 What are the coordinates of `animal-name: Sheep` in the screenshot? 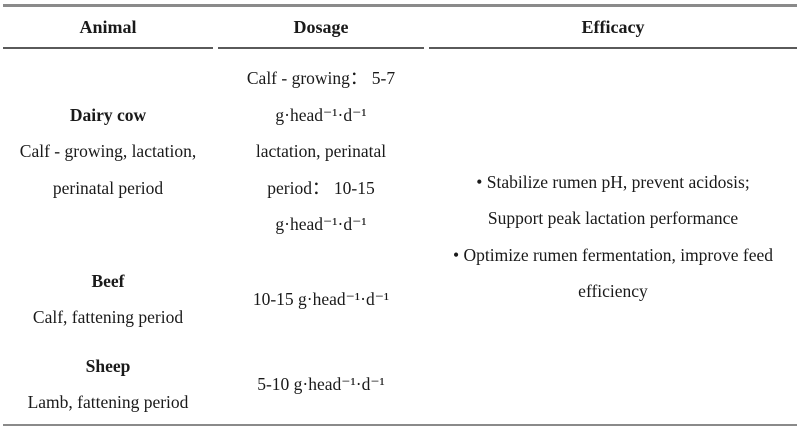 It's located at (108, 365).